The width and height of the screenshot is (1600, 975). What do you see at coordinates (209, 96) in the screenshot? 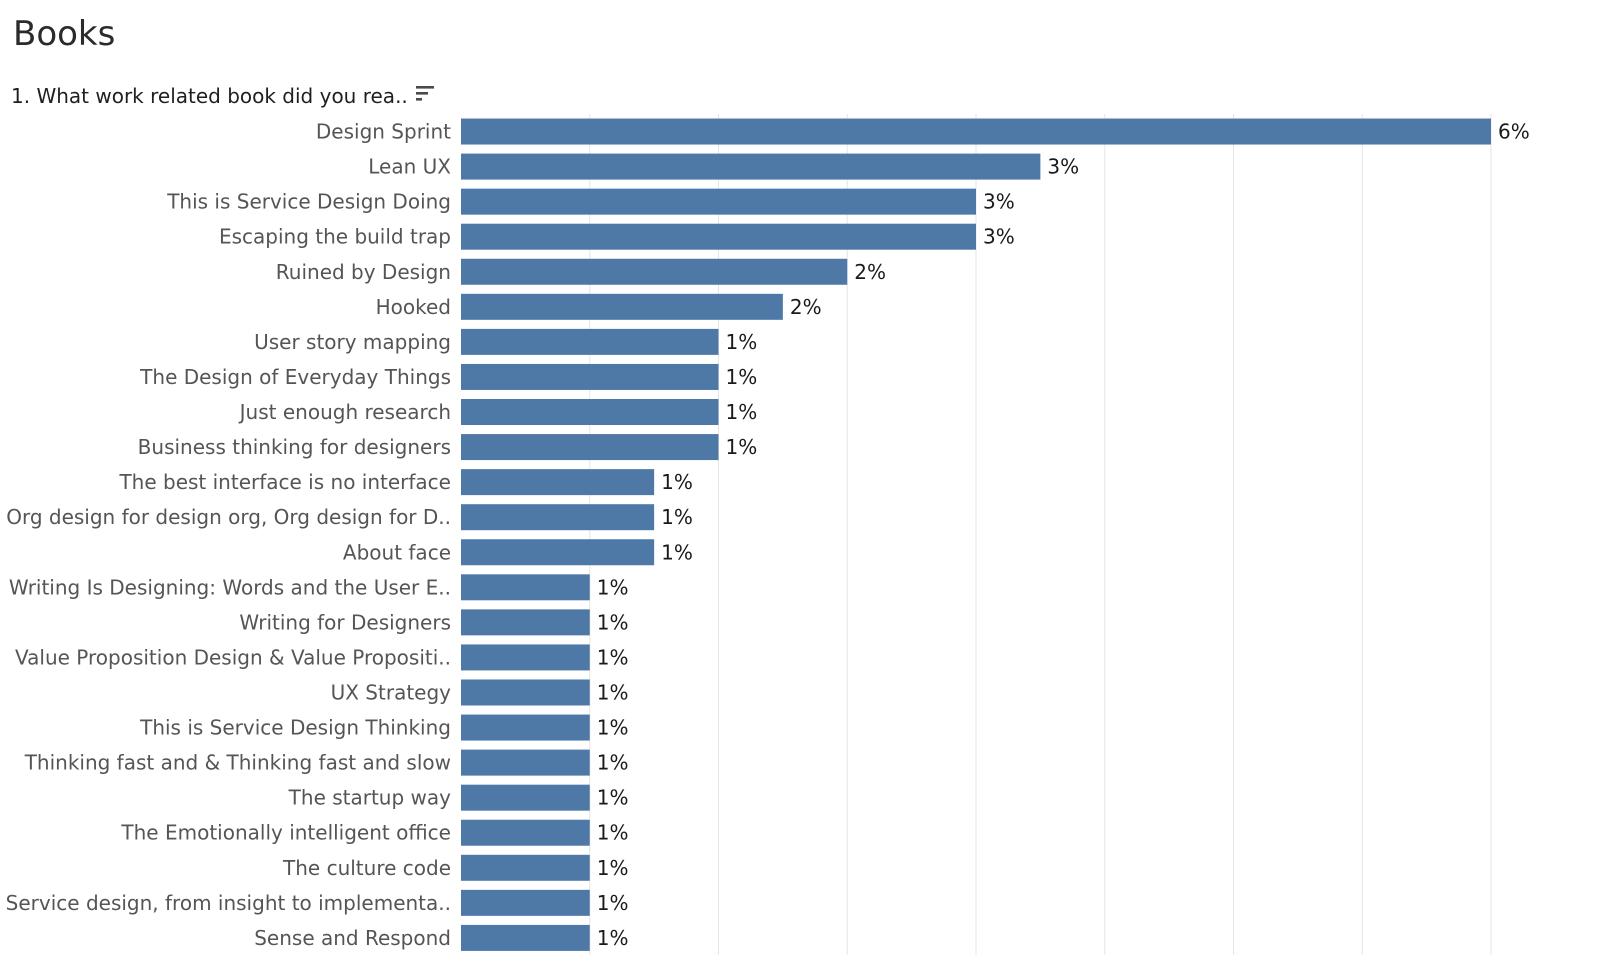
I see `chart-subtitle: 1. What work related book did you rea..` at bounding box center [209, 96].